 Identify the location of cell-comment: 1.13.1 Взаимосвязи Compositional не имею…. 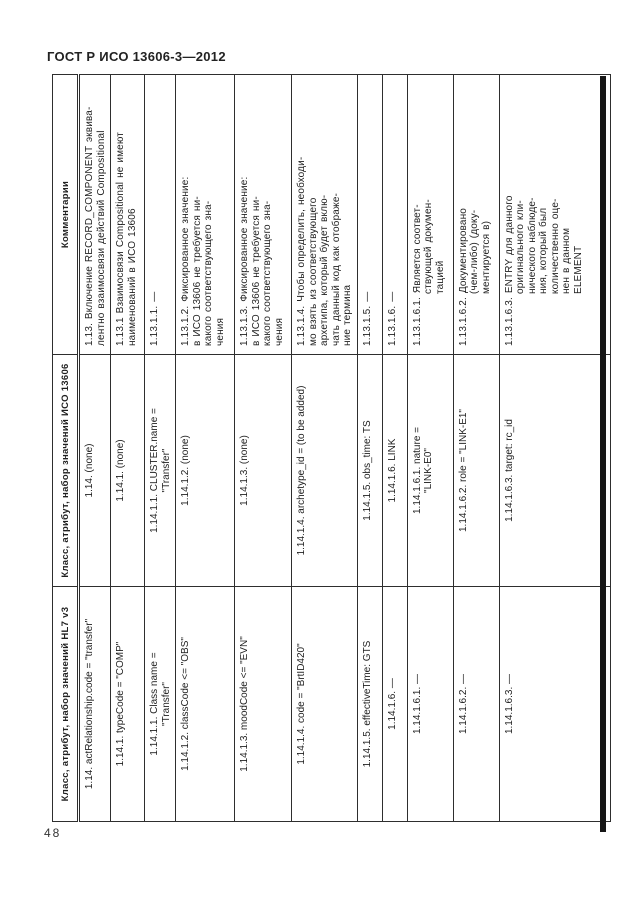
(127, 214).